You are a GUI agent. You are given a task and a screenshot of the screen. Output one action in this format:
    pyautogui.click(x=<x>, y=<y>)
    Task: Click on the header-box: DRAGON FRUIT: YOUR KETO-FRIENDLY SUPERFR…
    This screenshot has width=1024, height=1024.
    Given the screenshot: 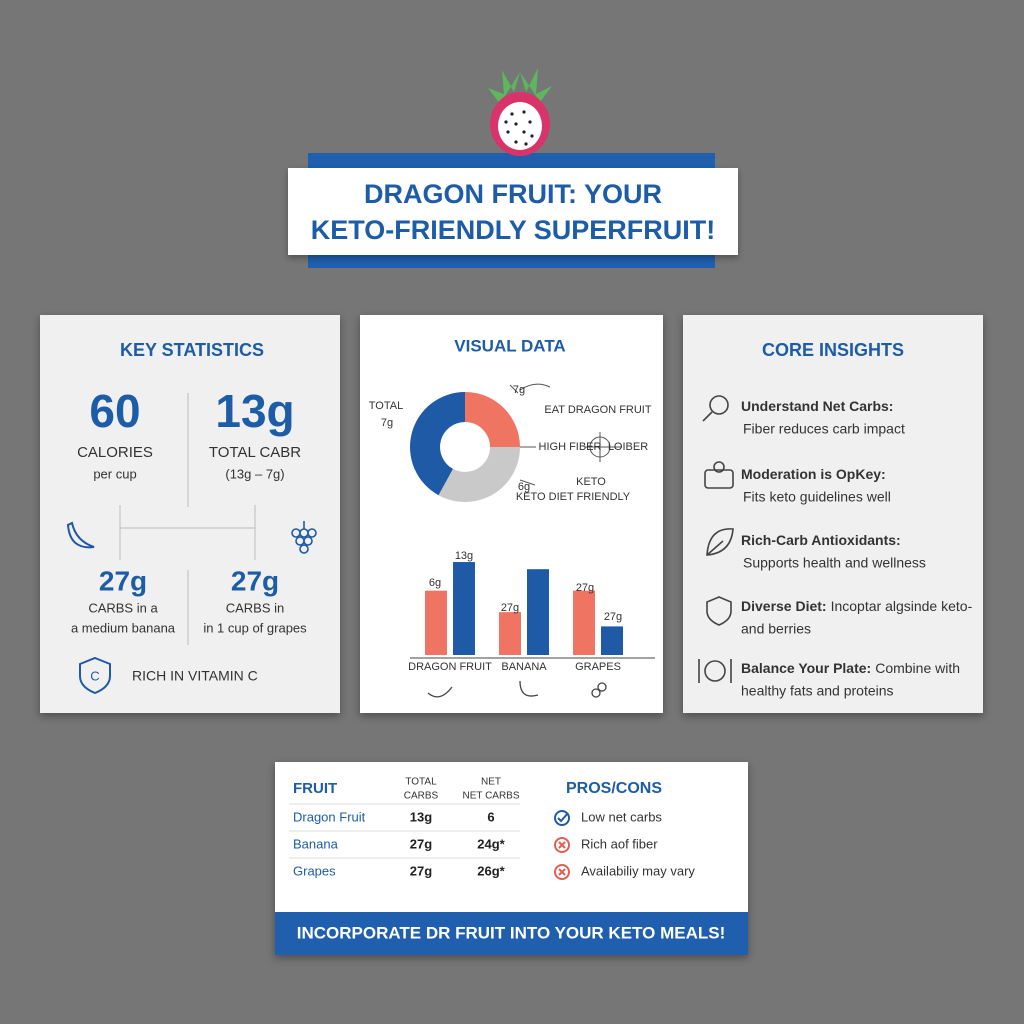 What is the action you would take?
    pyautogui.click(x=513, y=211)
    